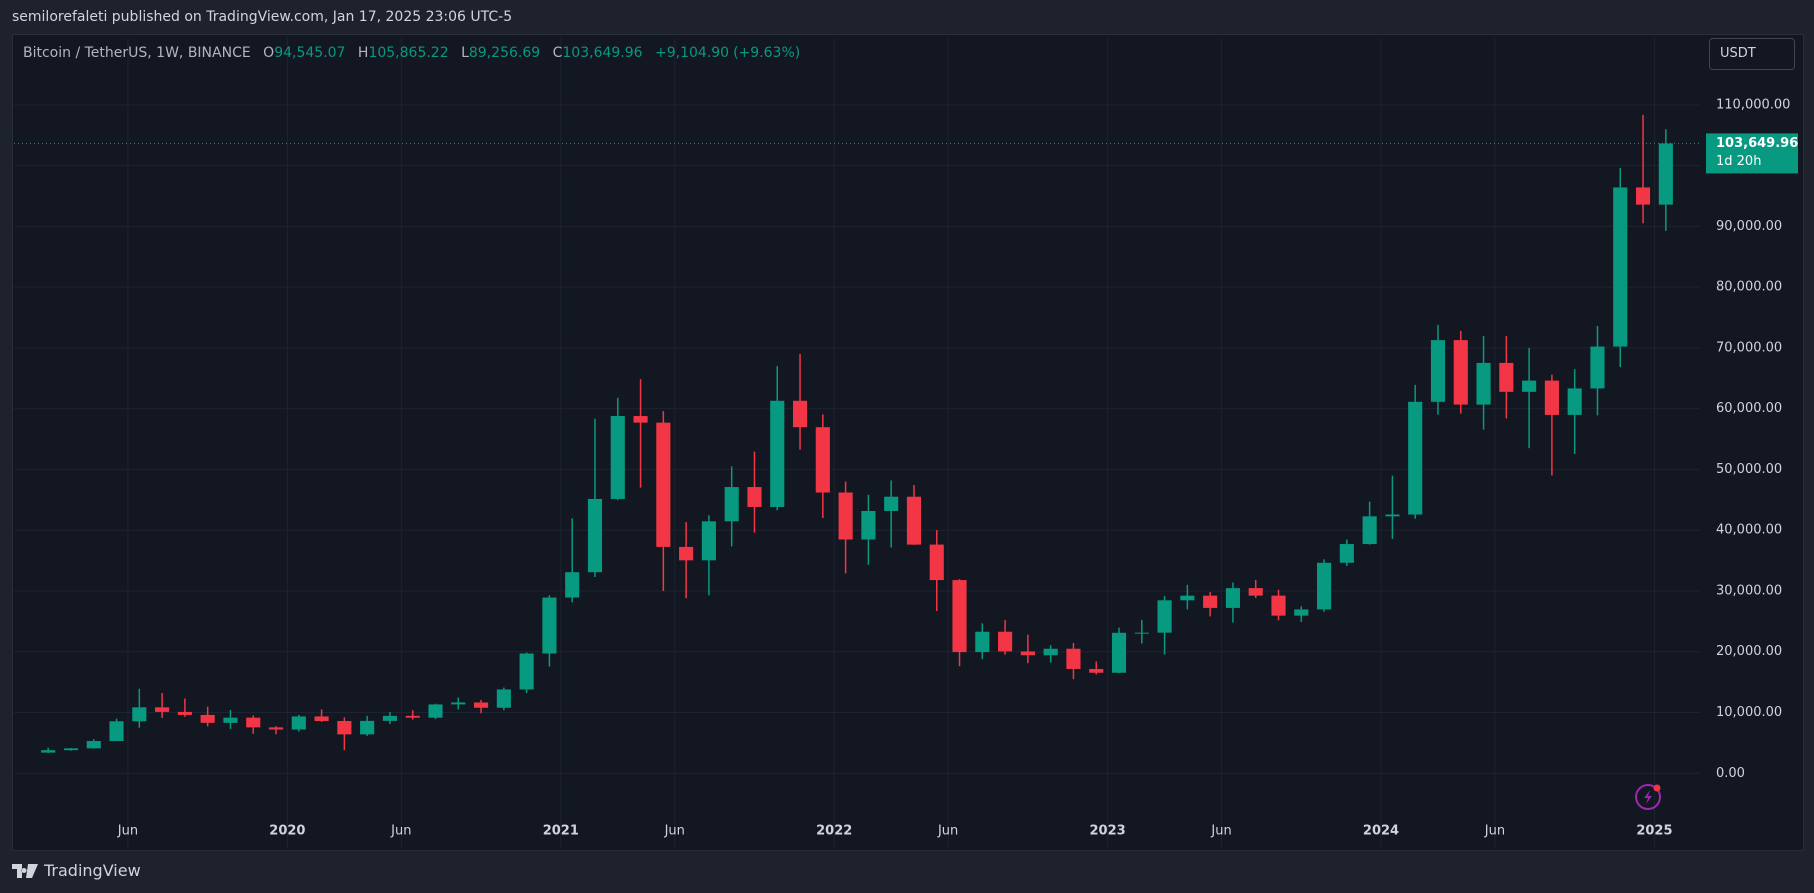 This screenshot has width=1814, height=893. Describe the element at coordinates (1749, 469) in the screenshot. I see `y-tick-label: 50,000.00` at that location.